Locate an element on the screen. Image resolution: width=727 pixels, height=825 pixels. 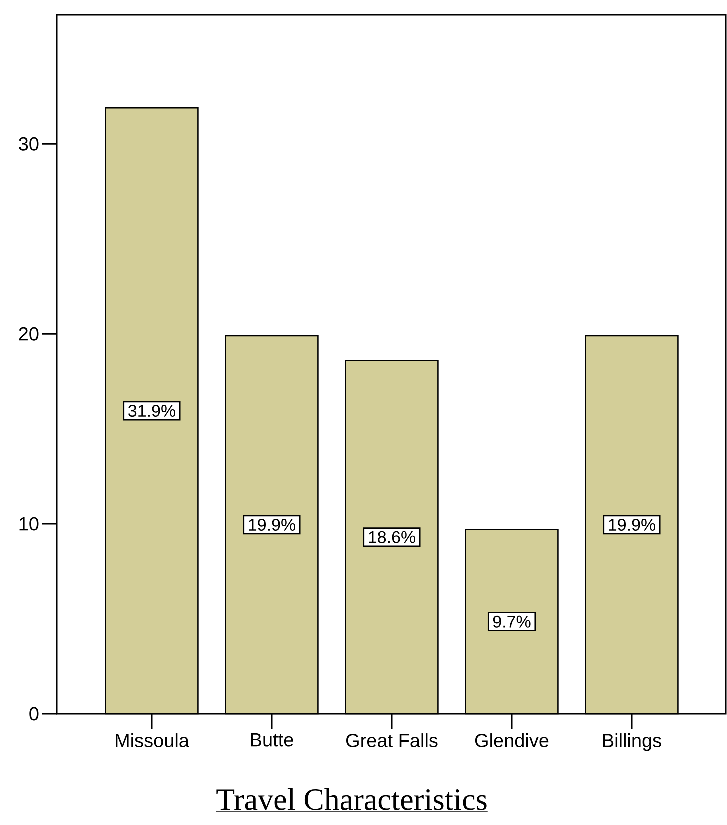
y-tick-label: 0 is located at coordinates (34, 714).